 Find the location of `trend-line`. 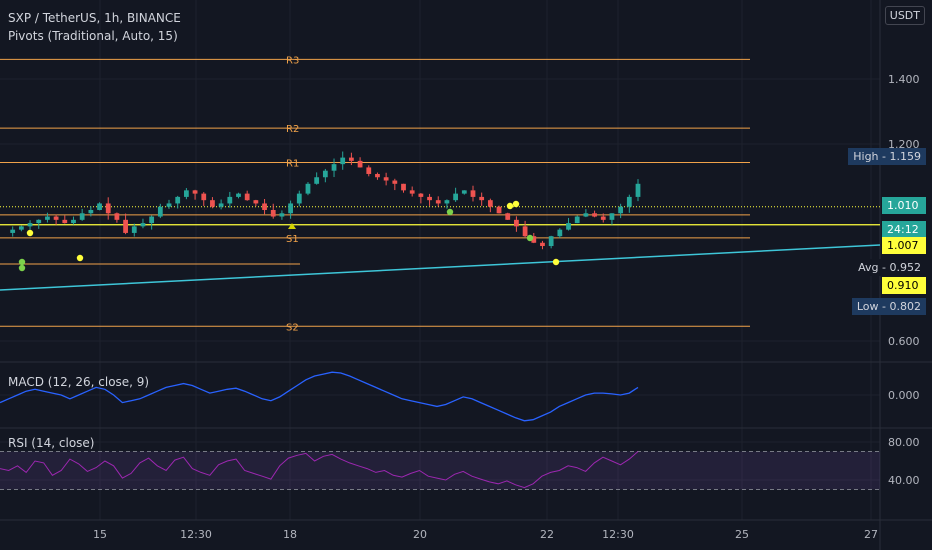

trend-line is located at coordinates (440, 267).